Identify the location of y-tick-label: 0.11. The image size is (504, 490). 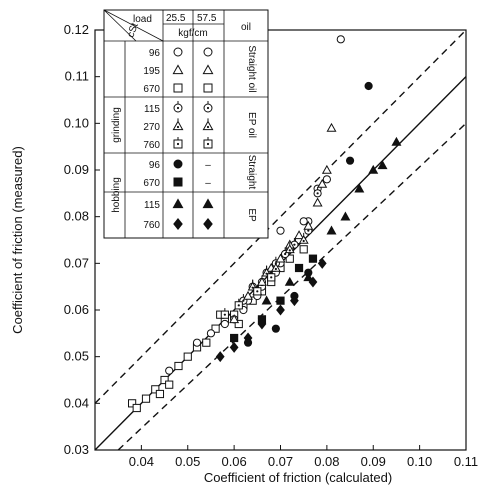
(77, 76).